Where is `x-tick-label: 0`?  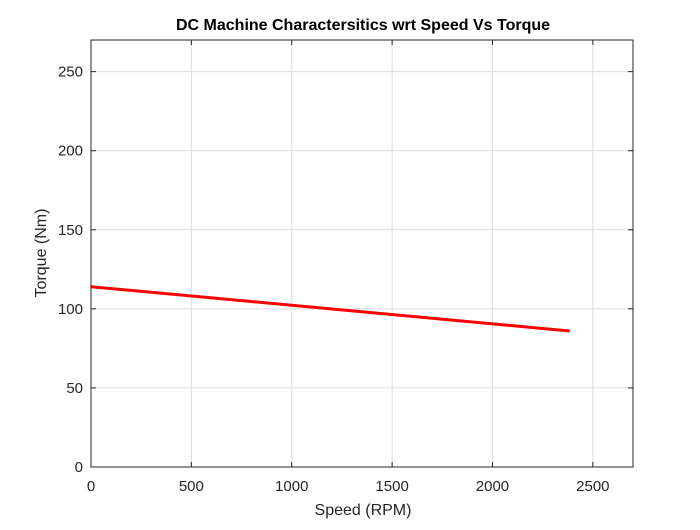 x-tick-label: 0 is located at coordinates (91, 486).